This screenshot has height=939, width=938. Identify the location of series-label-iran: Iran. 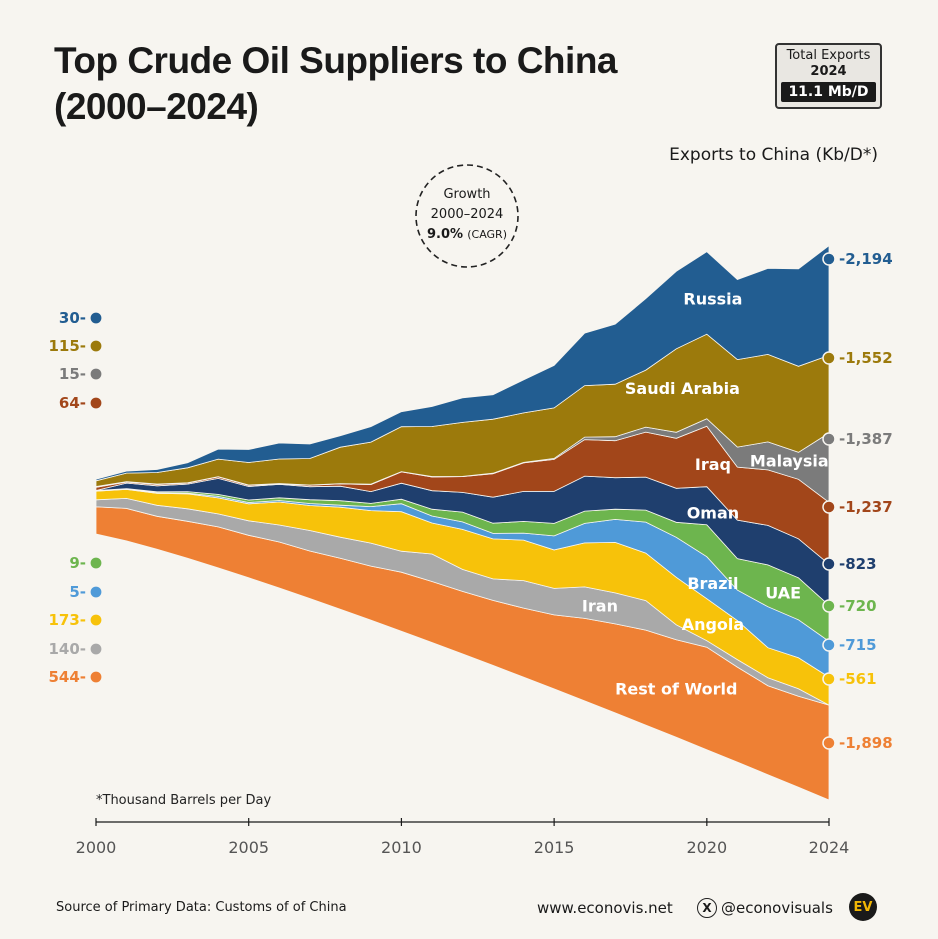
(600, 606).